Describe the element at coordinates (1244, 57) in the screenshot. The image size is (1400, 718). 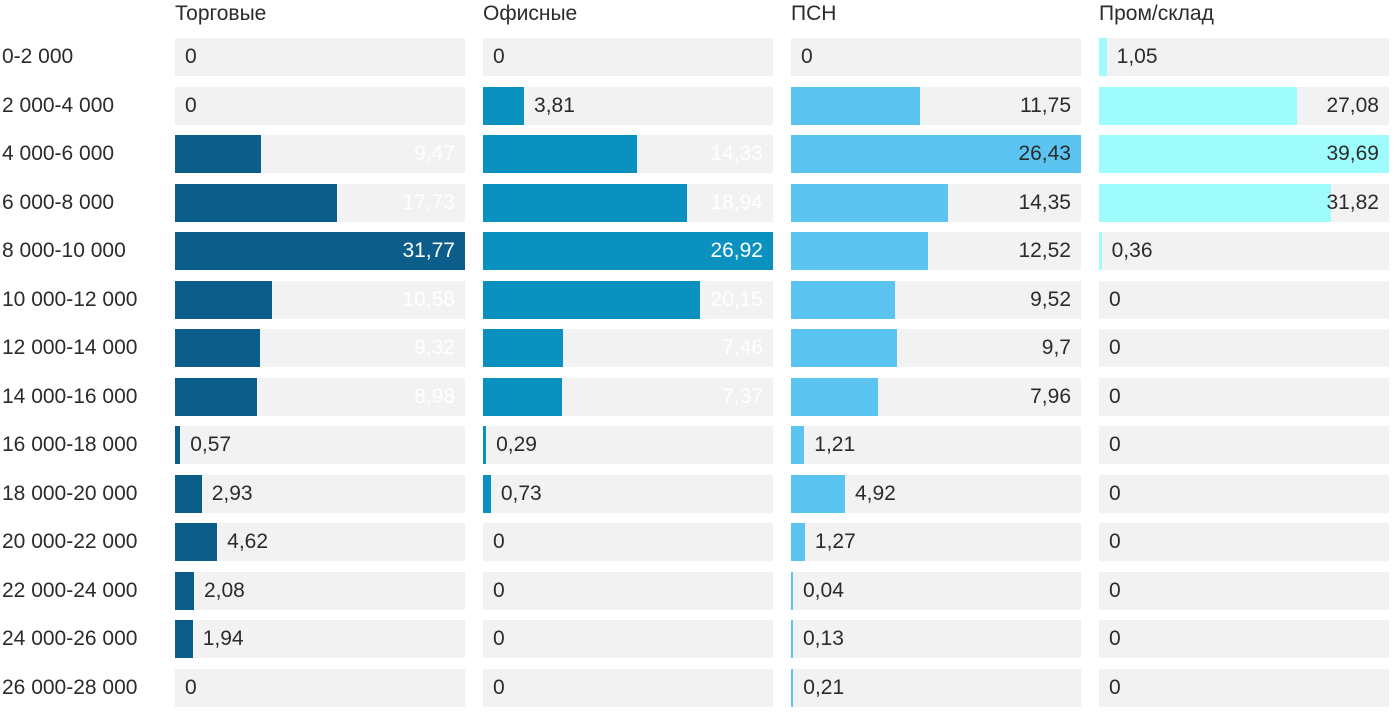
I see `bar-track: 1,05` at that location.